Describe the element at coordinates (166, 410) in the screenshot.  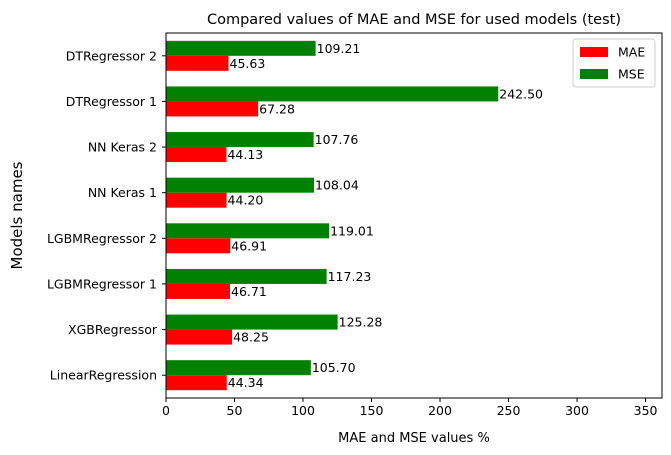
I see `x-tick-label: 0` at that location.